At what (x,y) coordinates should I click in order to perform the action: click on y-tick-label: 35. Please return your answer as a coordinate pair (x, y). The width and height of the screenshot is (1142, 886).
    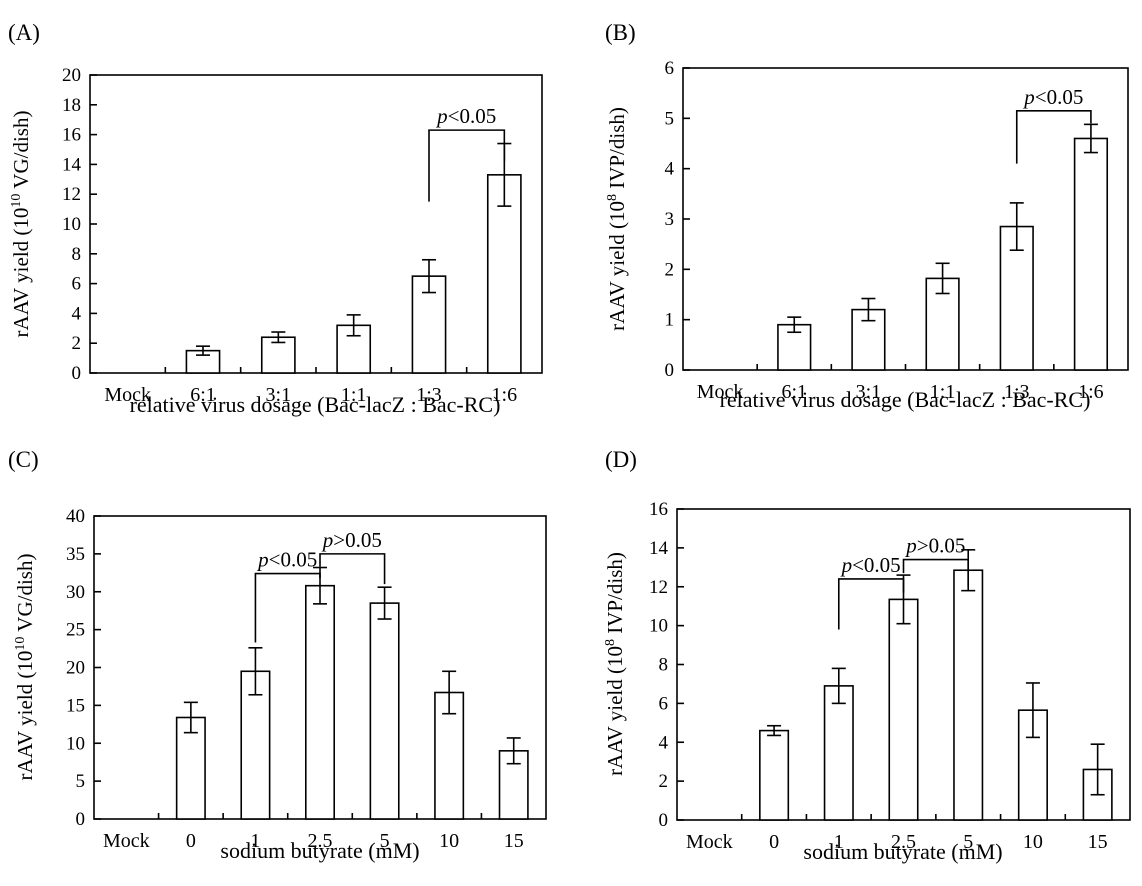
    Looking at the image, I should click on (75, 554).